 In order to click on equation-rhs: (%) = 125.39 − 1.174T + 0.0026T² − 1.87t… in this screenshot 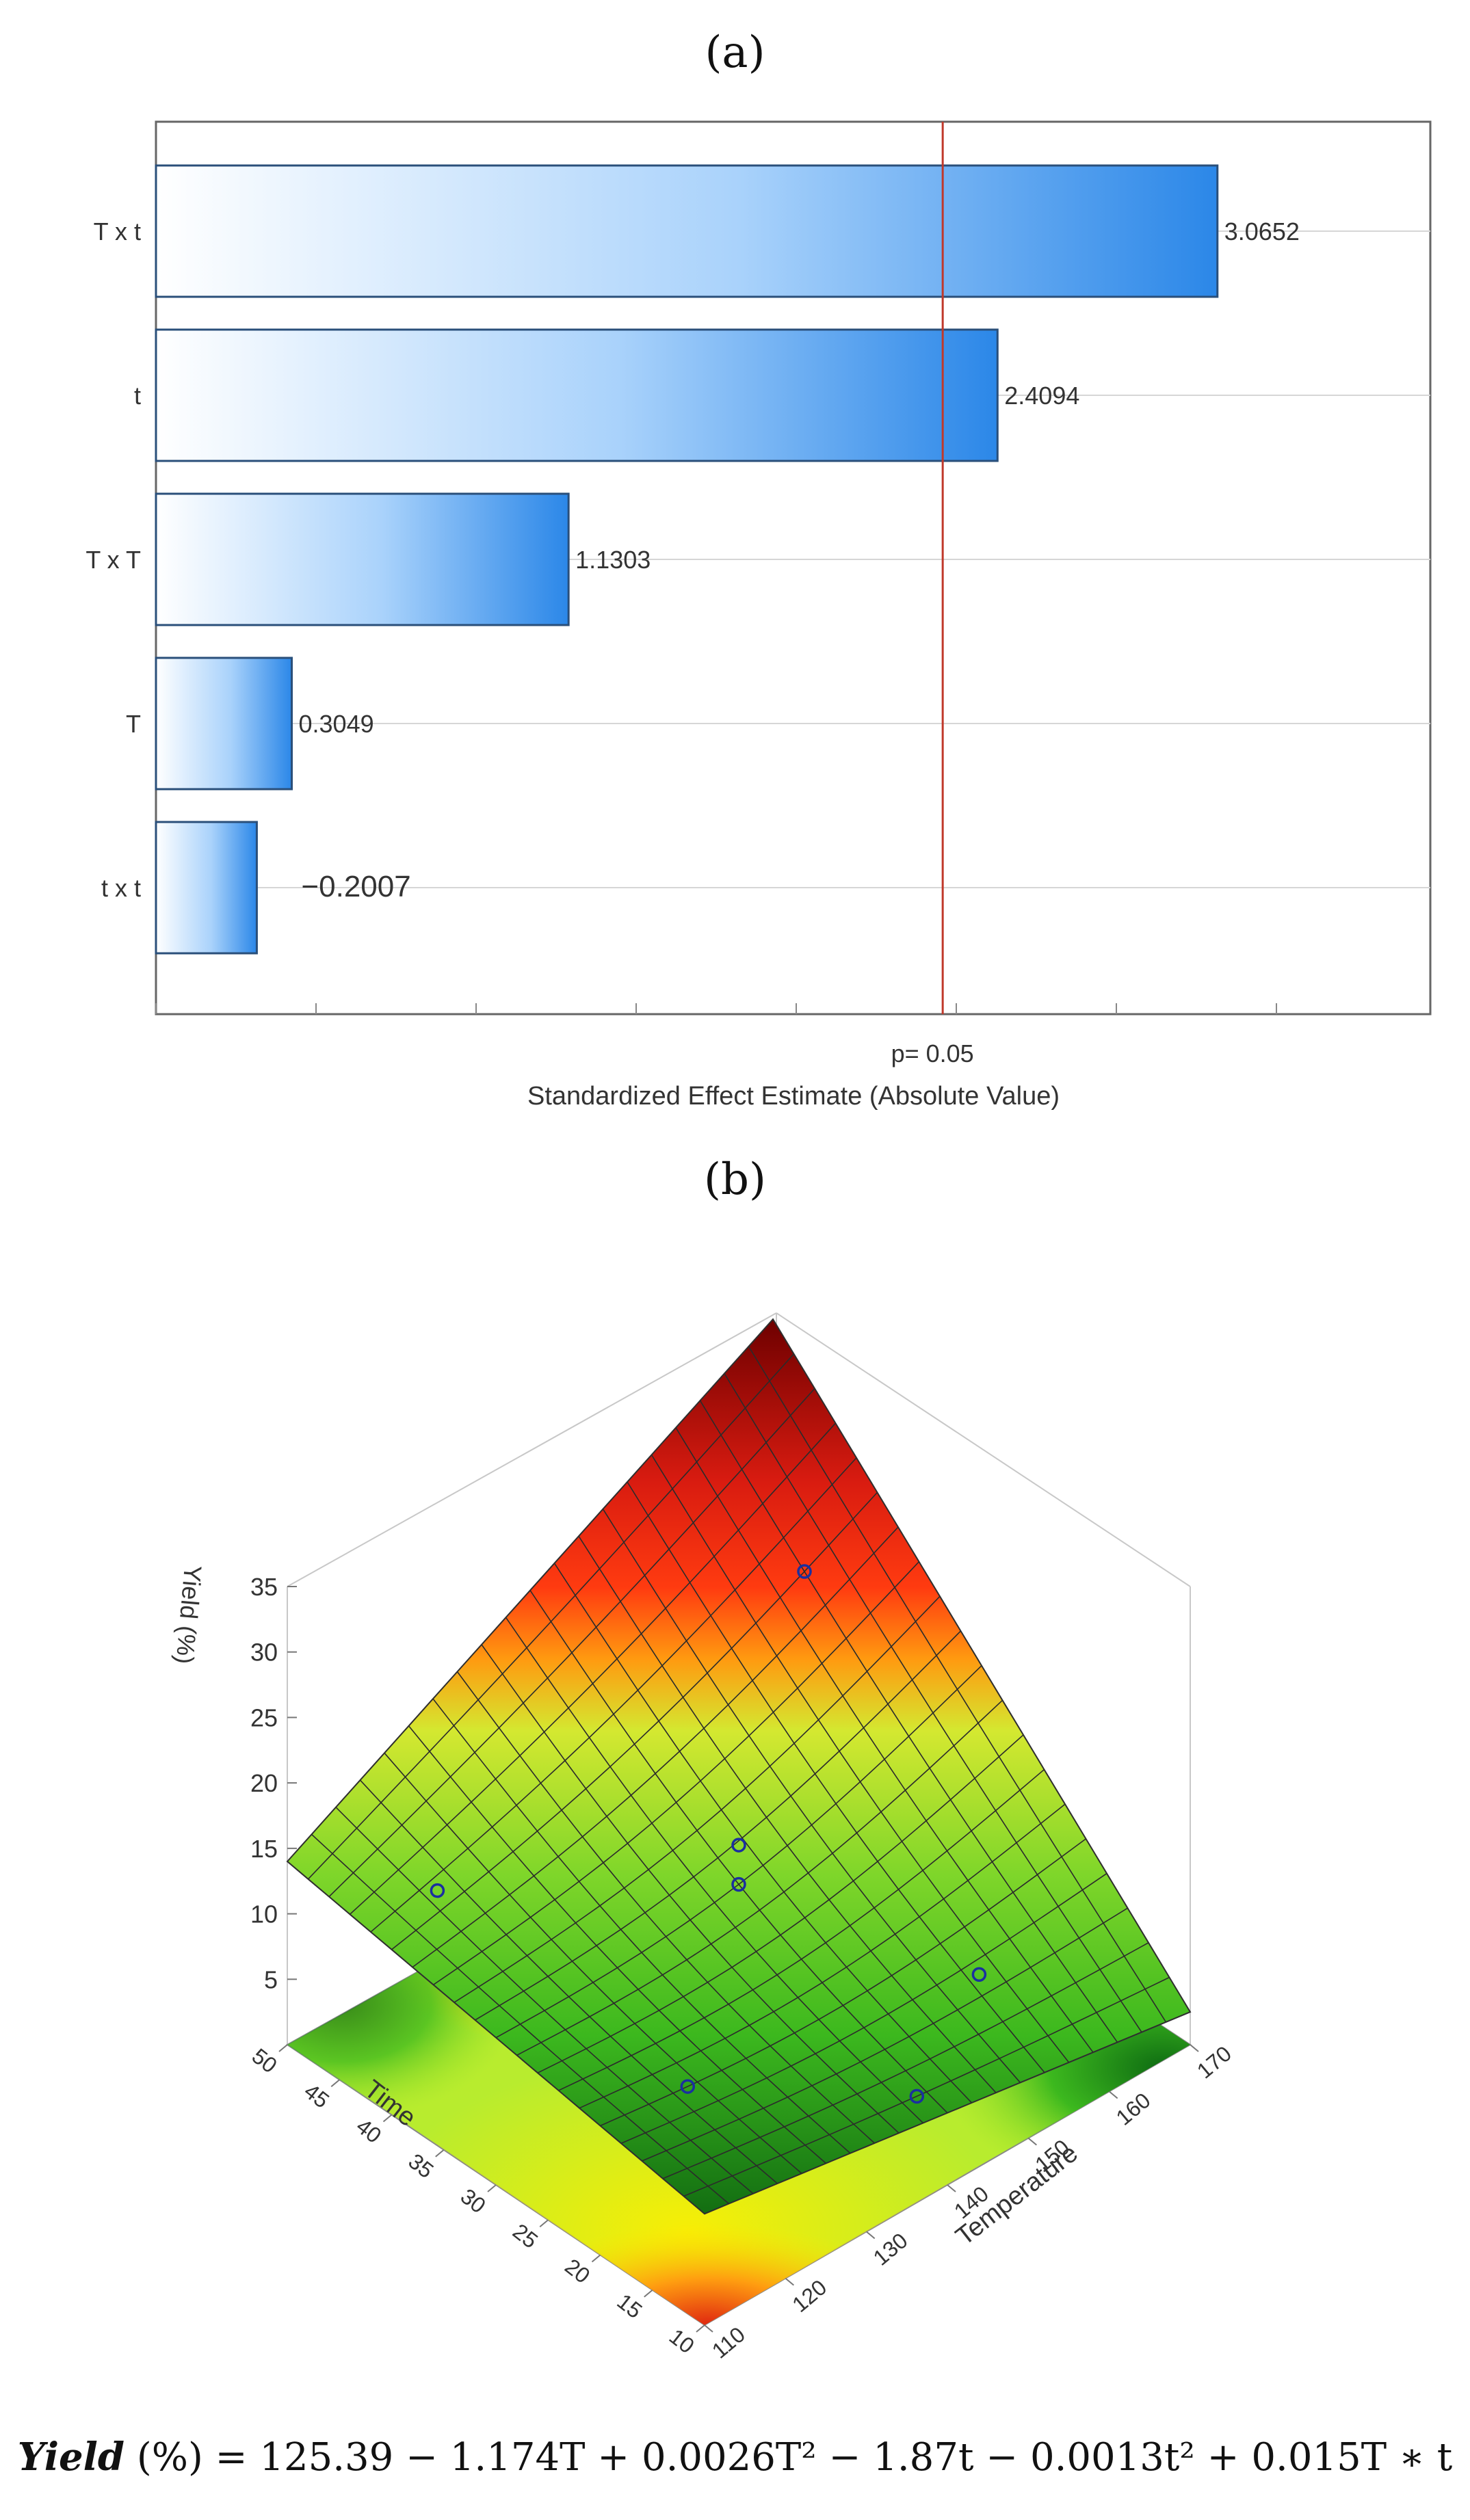, I will do `click(788, 2457)`.